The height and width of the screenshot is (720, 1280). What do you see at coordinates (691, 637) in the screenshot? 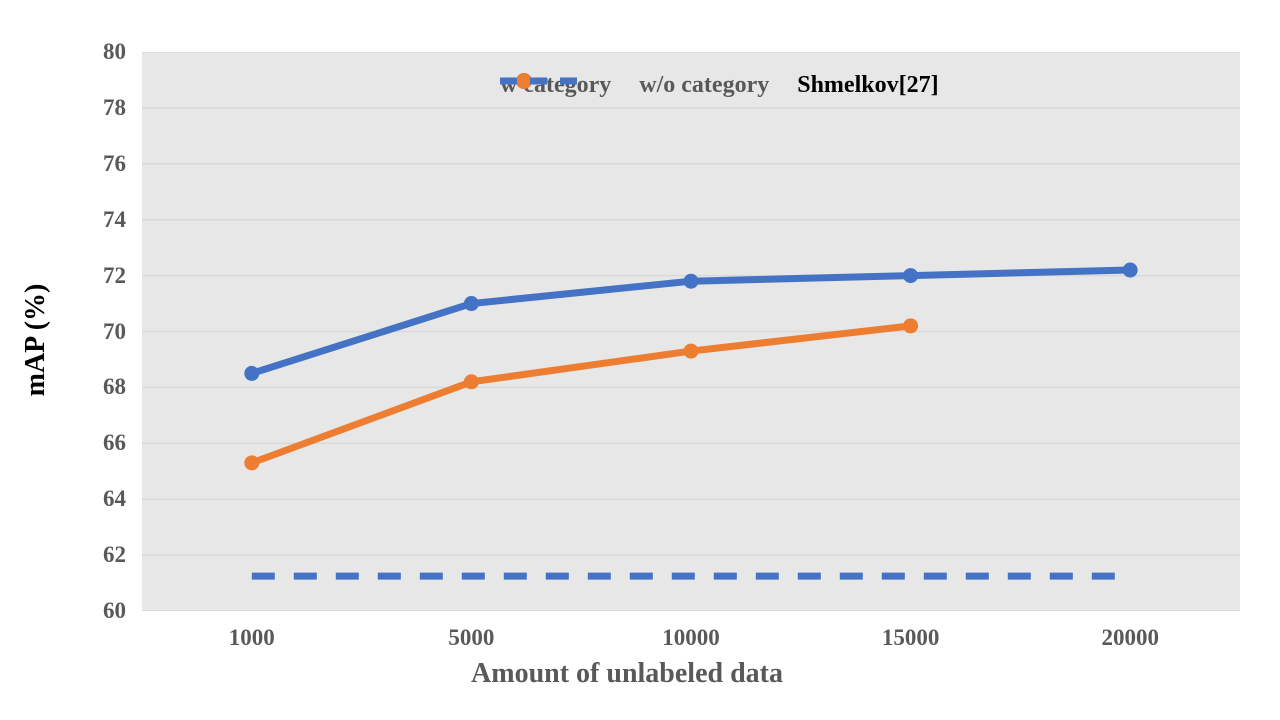
I see `x-tick-label: 10000` at bounding box center [691, 637].